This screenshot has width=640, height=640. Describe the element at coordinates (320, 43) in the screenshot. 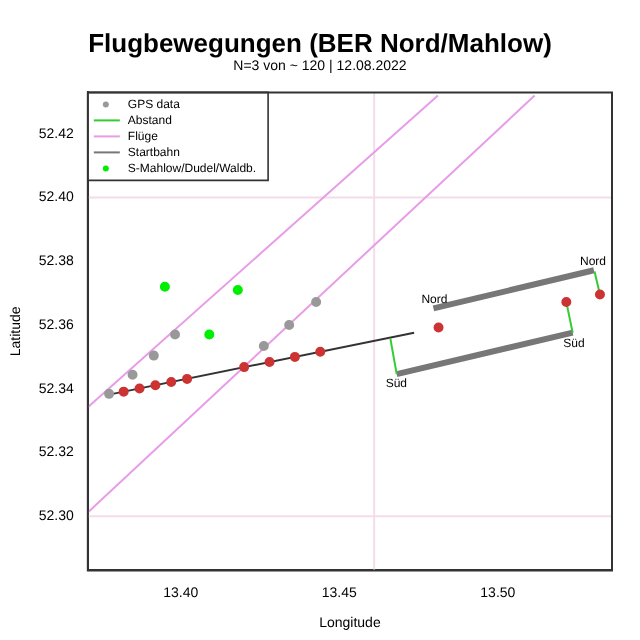

I see `chart-title: Flugbewegungen (BER Nord/Mahlow)` at that location.